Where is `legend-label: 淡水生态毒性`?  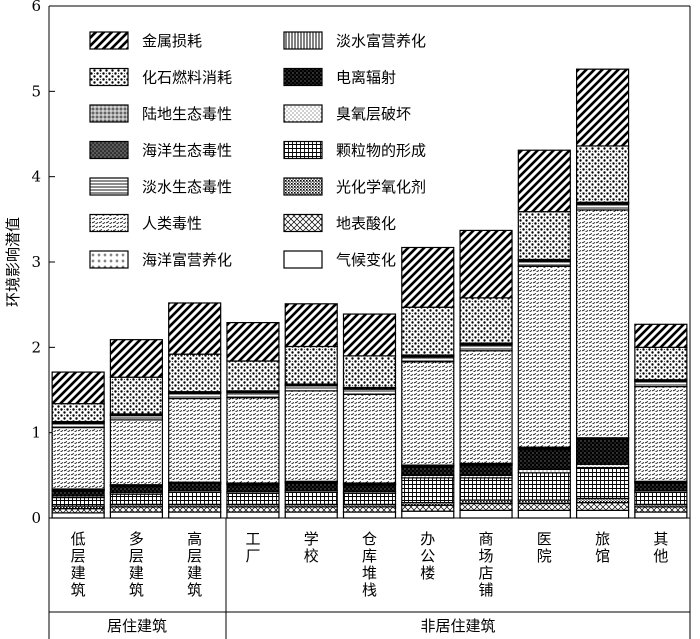
legend-label: 淡水生态毒性 is located at coordinates (187, 187).